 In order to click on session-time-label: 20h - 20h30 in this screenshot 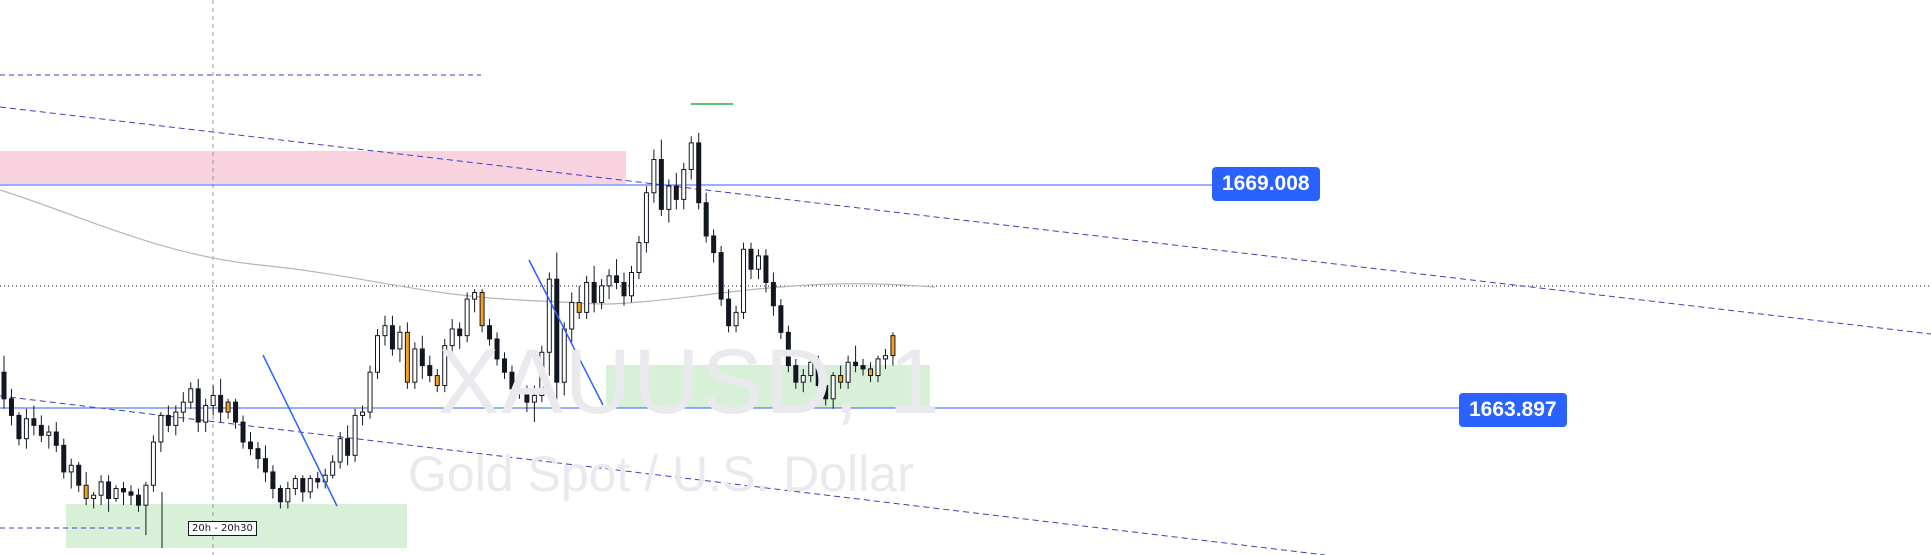, I will do `click(222, 528)`.